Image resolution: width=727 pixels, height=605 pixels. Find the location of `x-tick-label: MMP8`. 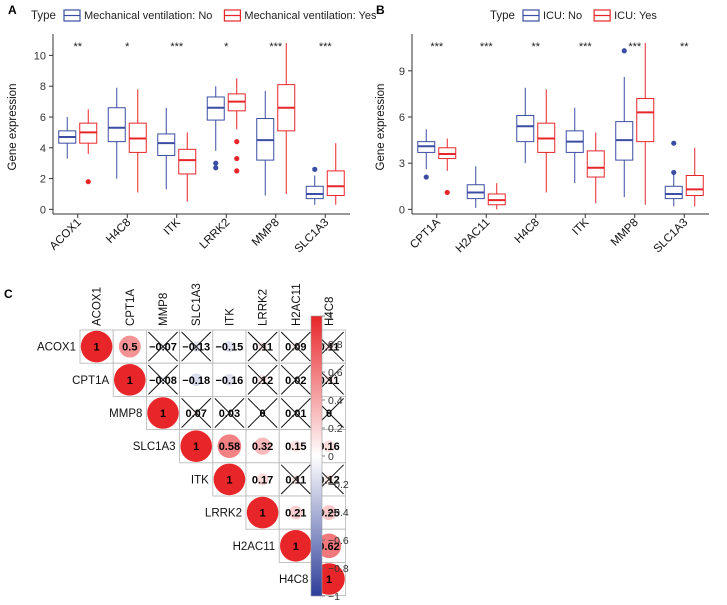

x-tick-label: MMP8 is located at coordinates (625, 233).